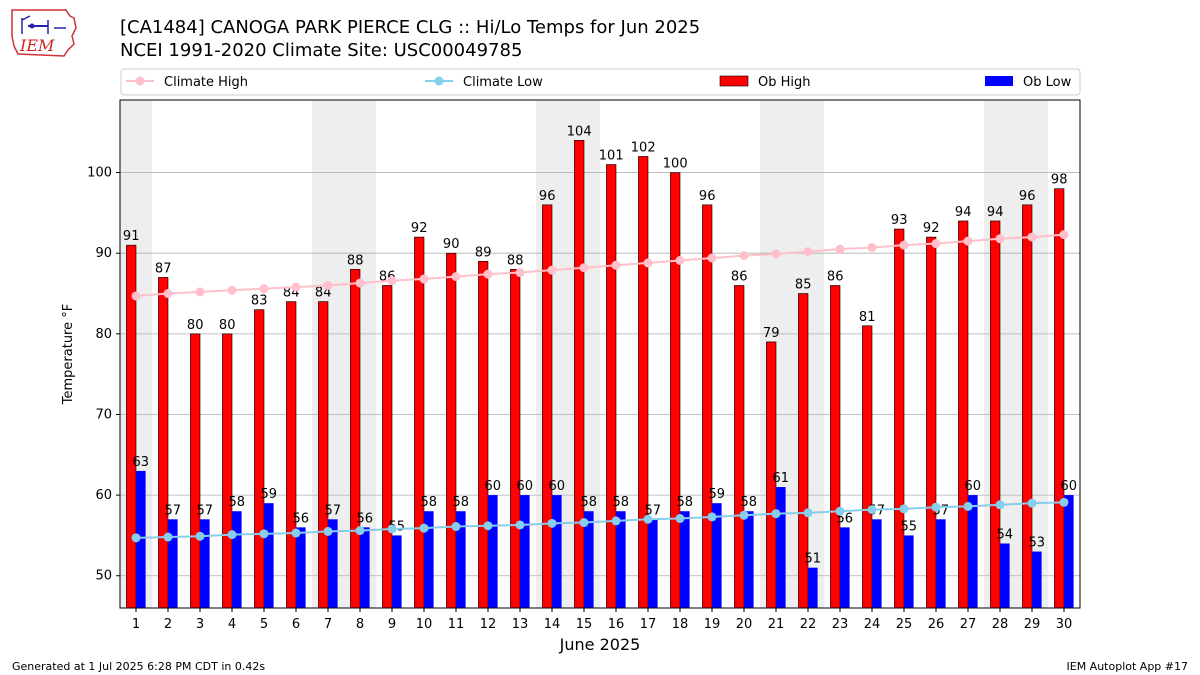 The width and height of the screenshot is (1200, 675). Describe the element at coordinates (103, 253) in the screenshot. I see `y-tick-label: 90` at that location.